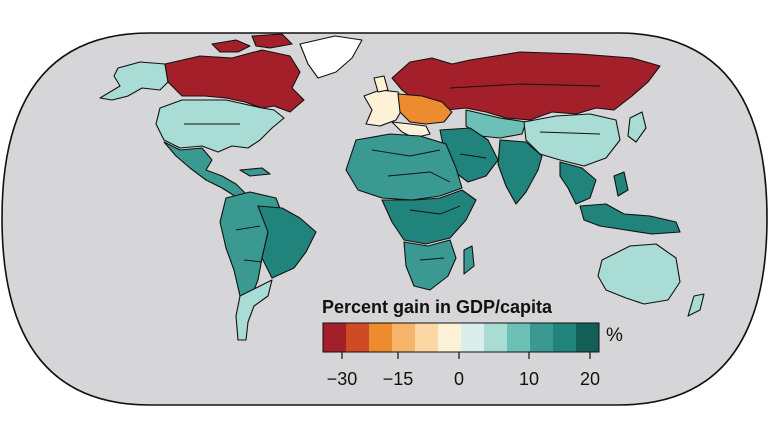  Describe the element at coordinates (342, 379) in the screenshot. I see `legend-tick: −30` at that location.